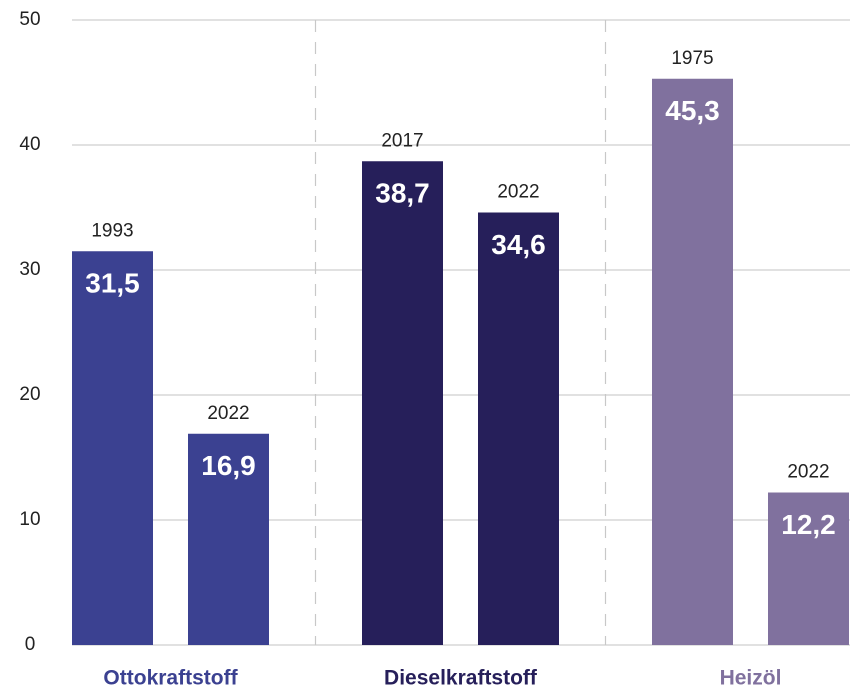  I want to click on y-tick-label: 20, so click(29, 394).